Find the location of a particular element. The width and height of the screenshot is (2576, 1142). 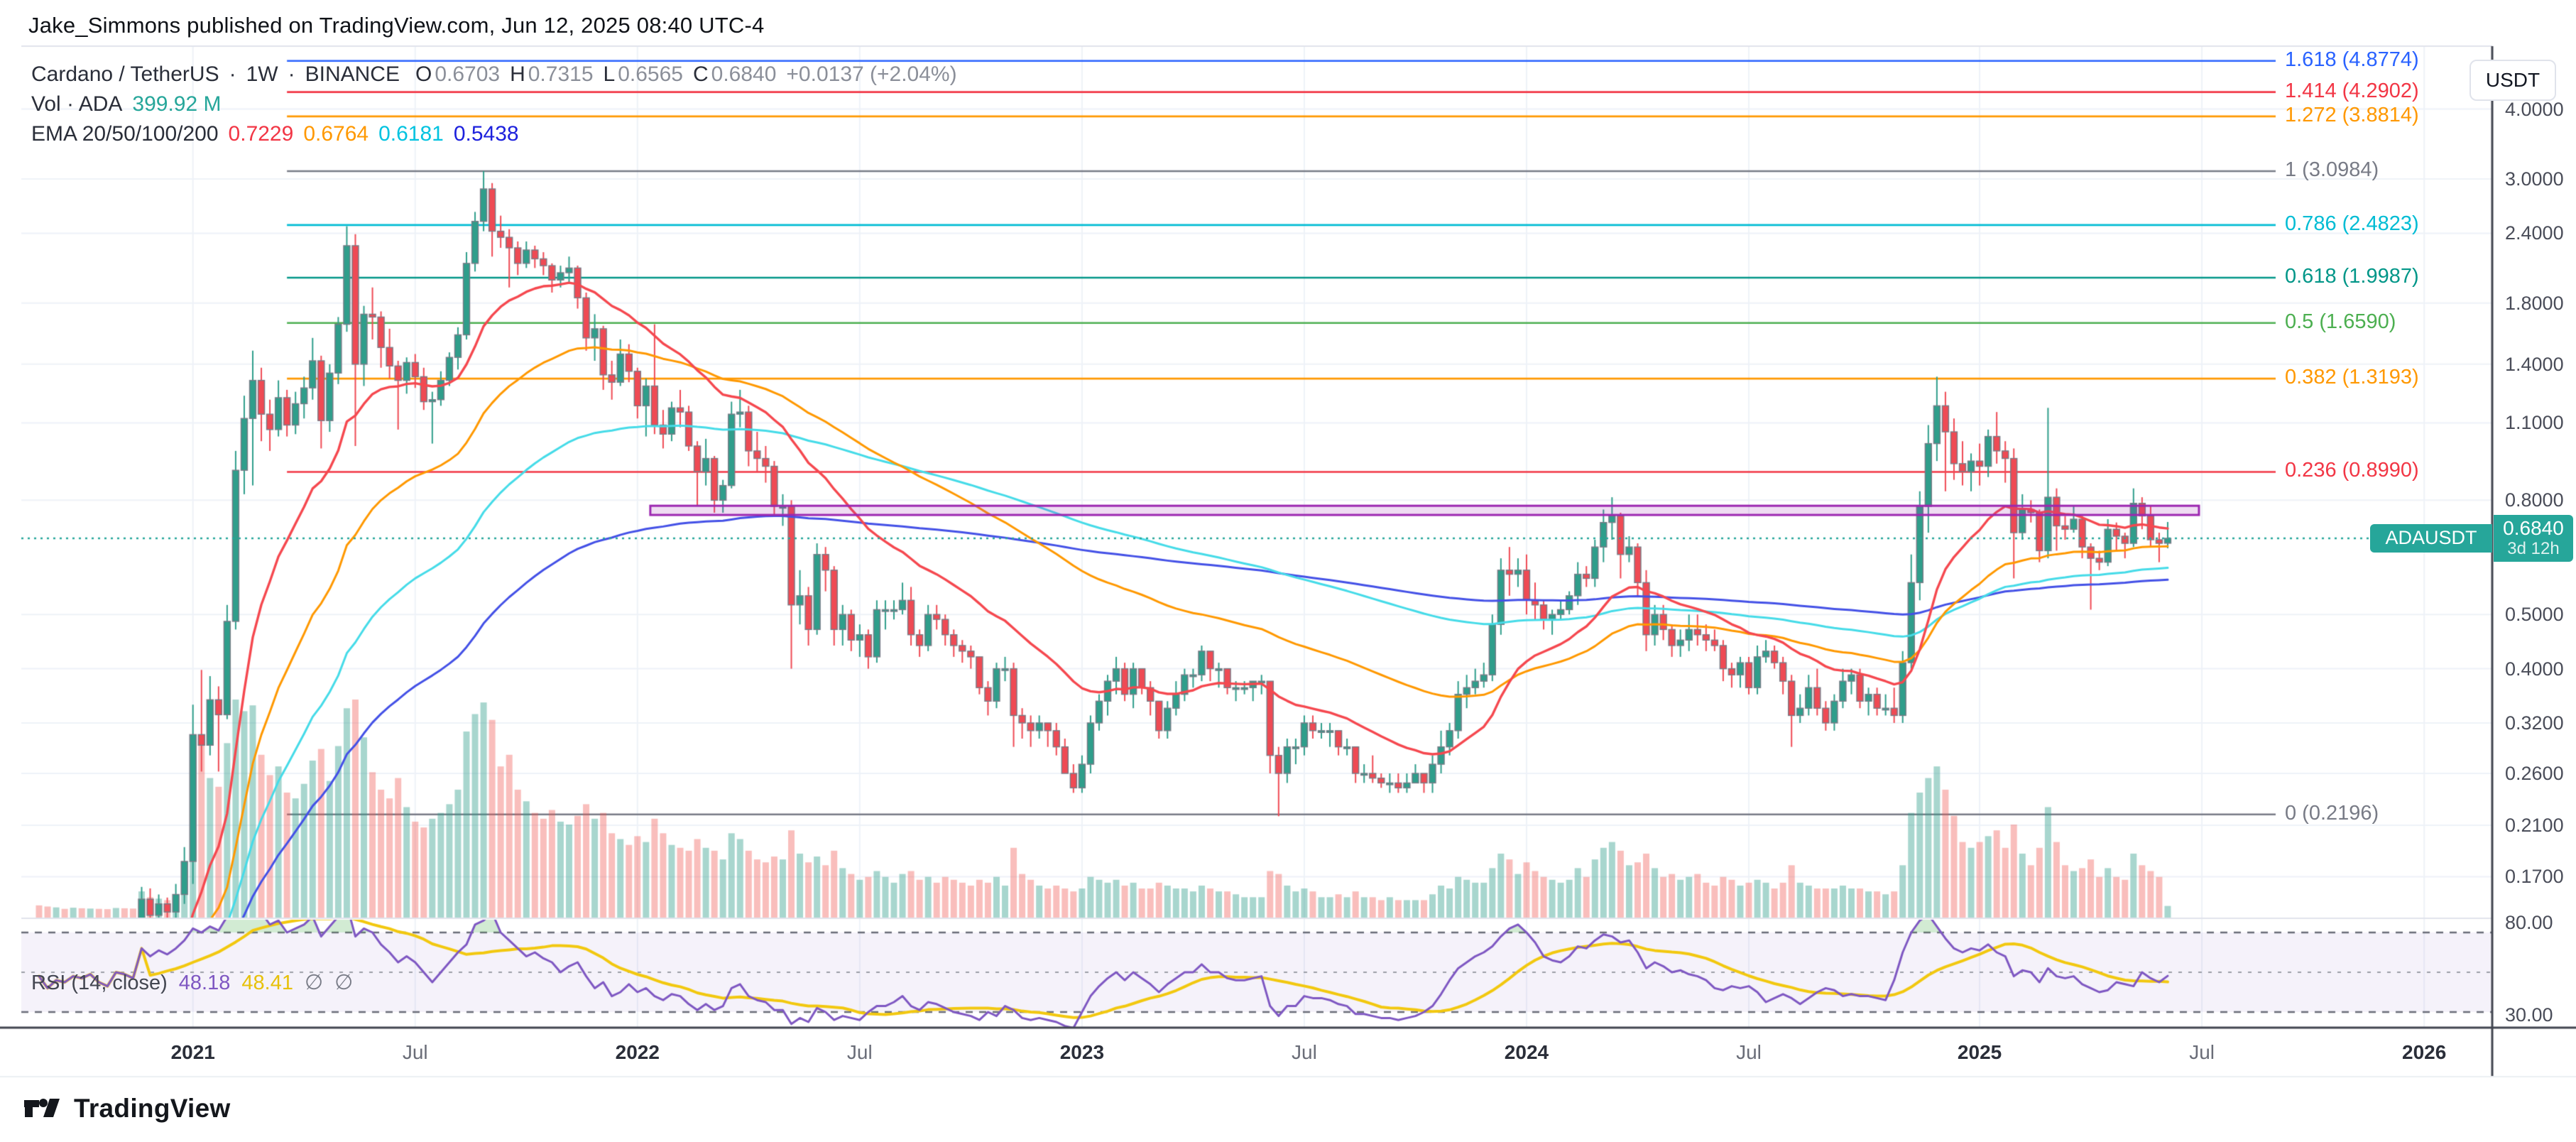

rsi-tick-label: 80.00 is located at coordinates (2529, 922).